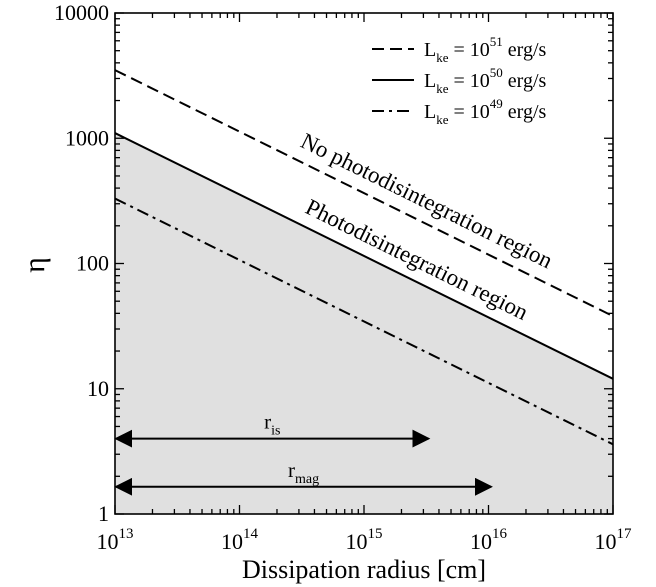  What do you see at coordinates (485, 49) in the screenshot?
I see `legend-label: Lke = 1051 erg/s` at bounding box center [485, 49].